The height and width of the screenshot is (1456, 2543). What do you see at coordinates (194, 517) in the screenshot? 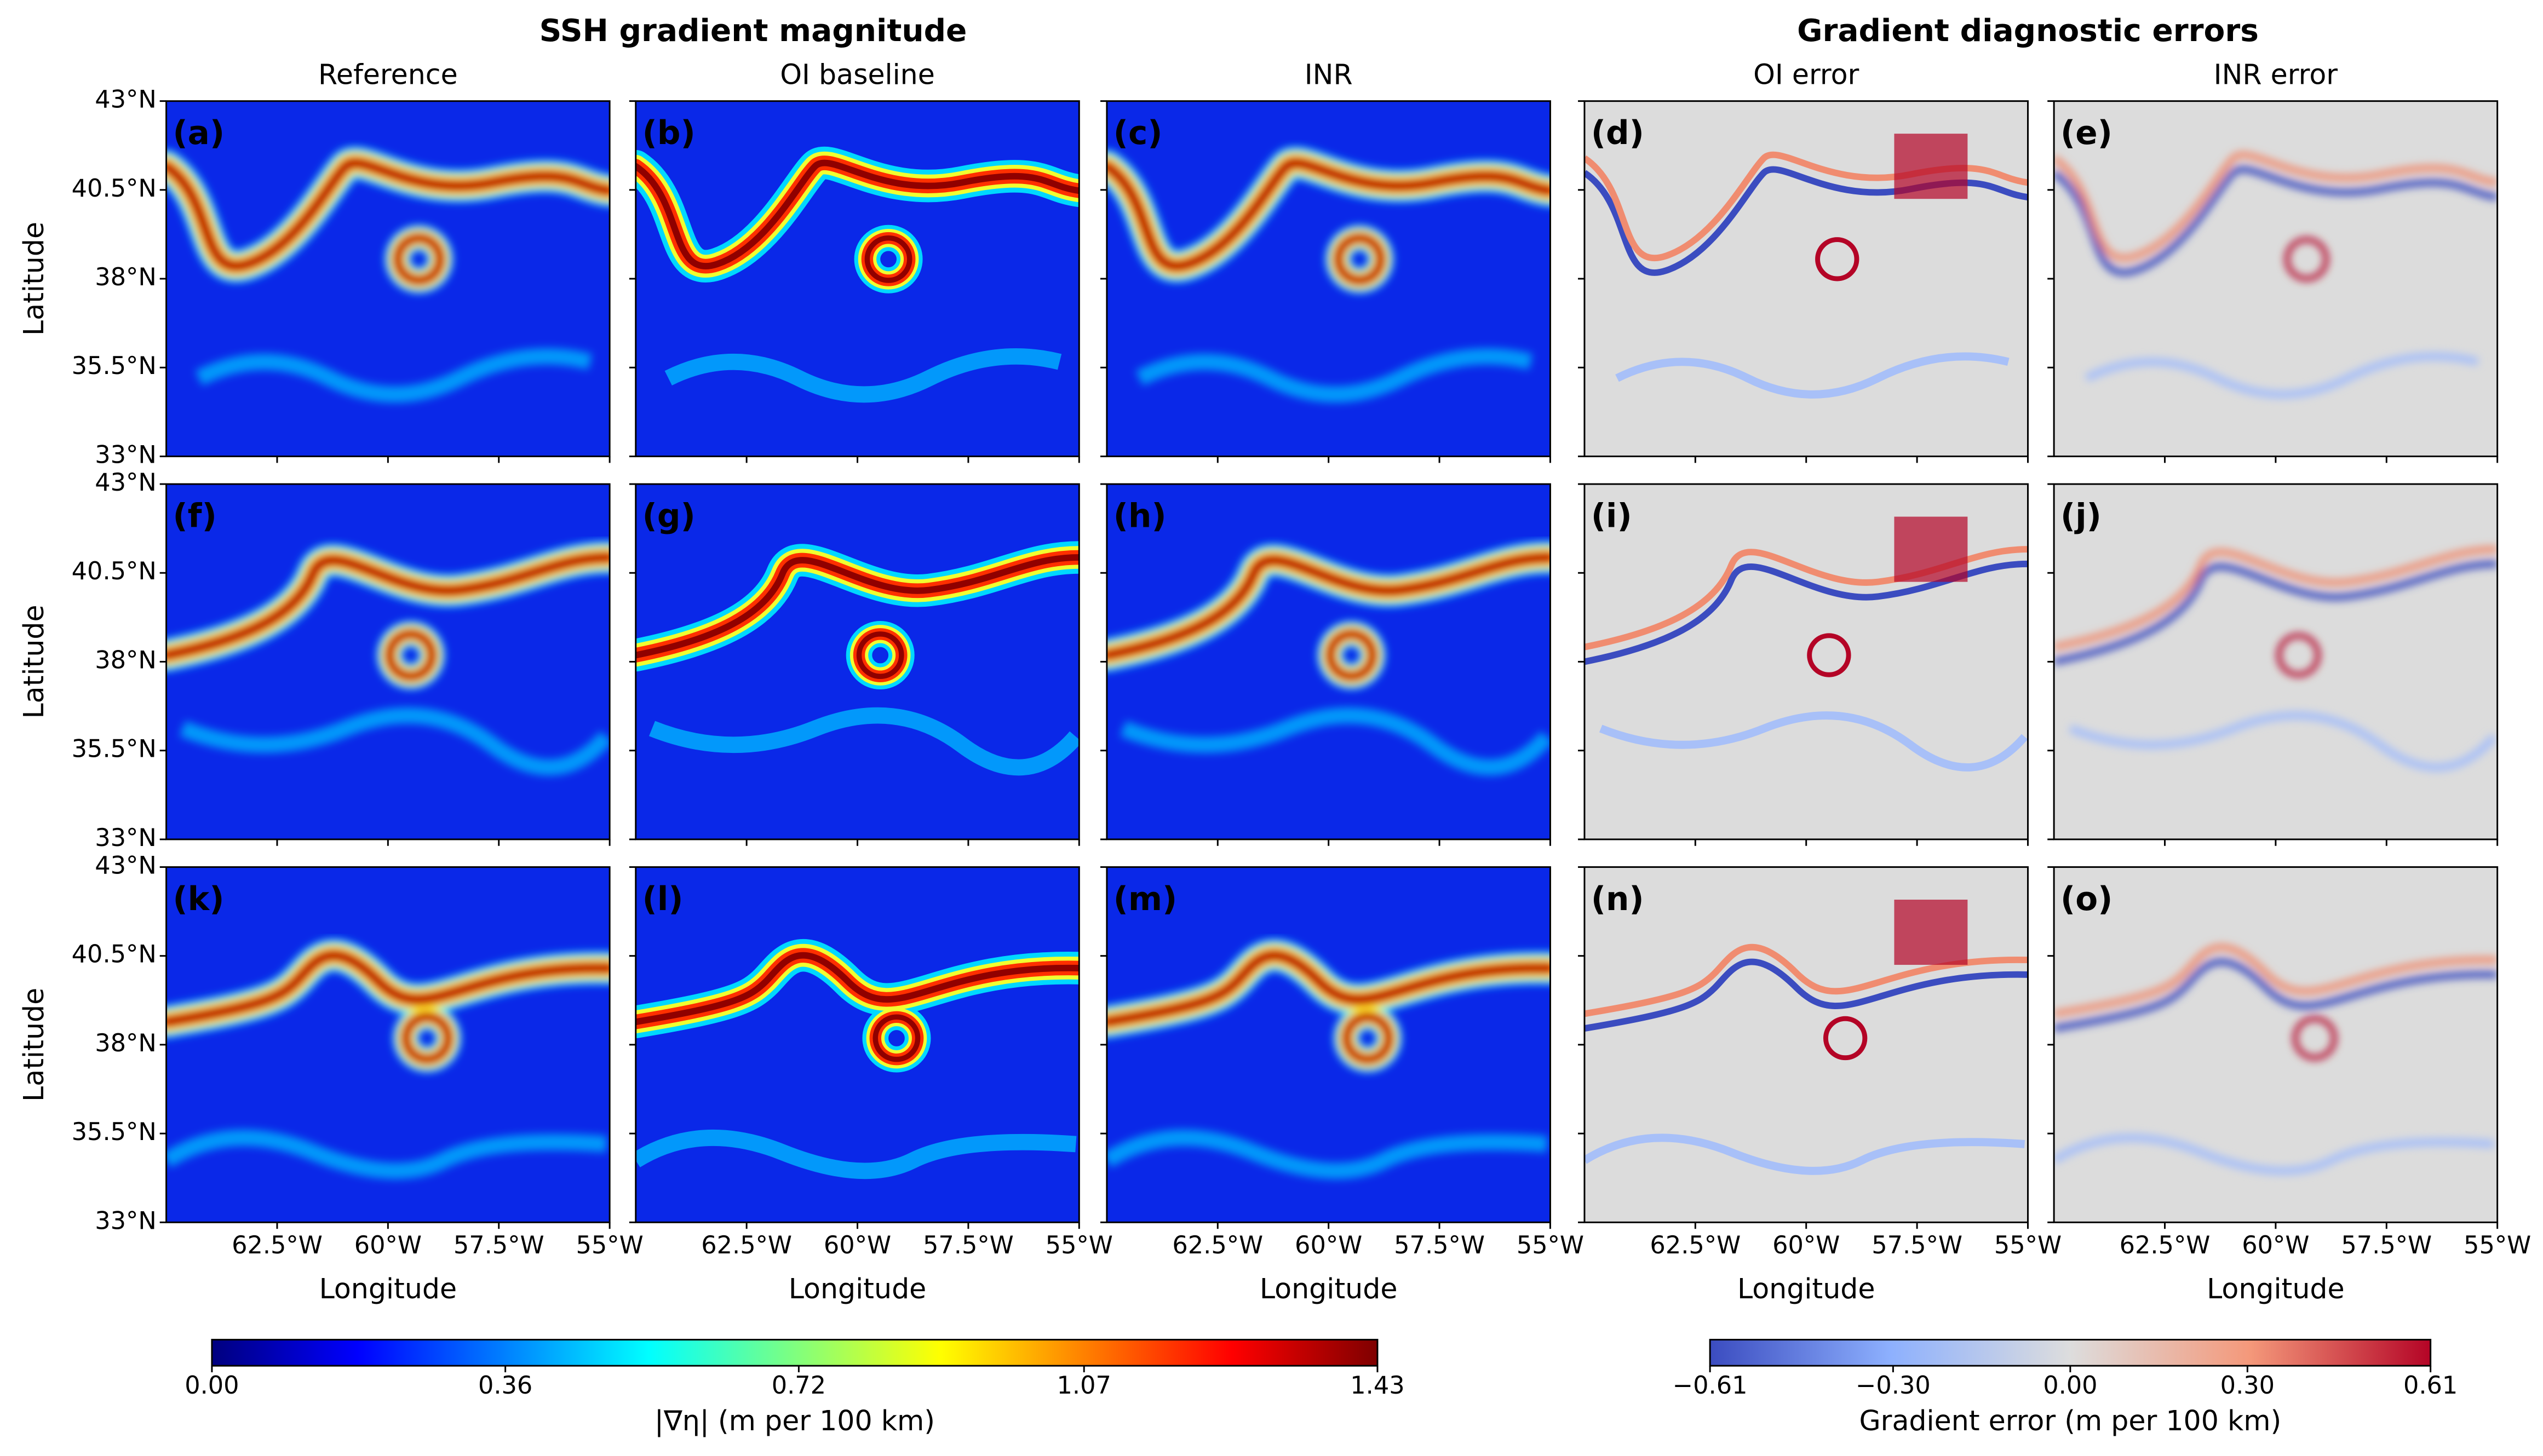
I see `panel-label: (f)` at bounding box center [194, 517].